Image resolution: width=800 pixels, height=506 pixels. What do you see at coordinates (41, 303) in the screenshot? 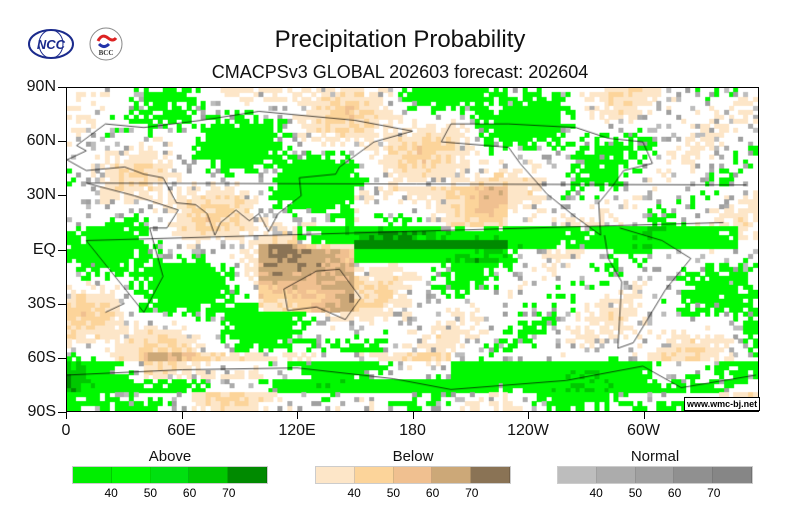
I see `y-tick-label: 30S` at bounding box center [41, 303].